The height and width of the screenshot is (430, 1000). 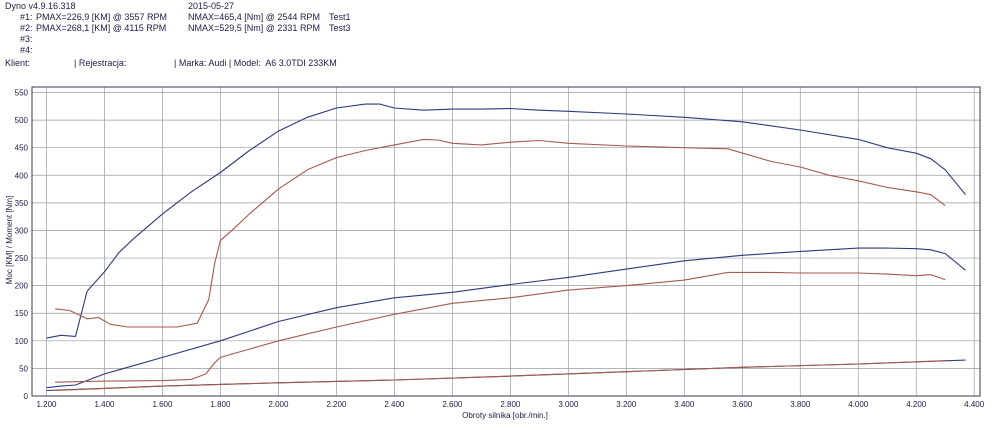 I want to click on vehicle-make-model: | Marka: Audi | Model: A6 3.0TDI 233KM, so click(x=255, y=63).